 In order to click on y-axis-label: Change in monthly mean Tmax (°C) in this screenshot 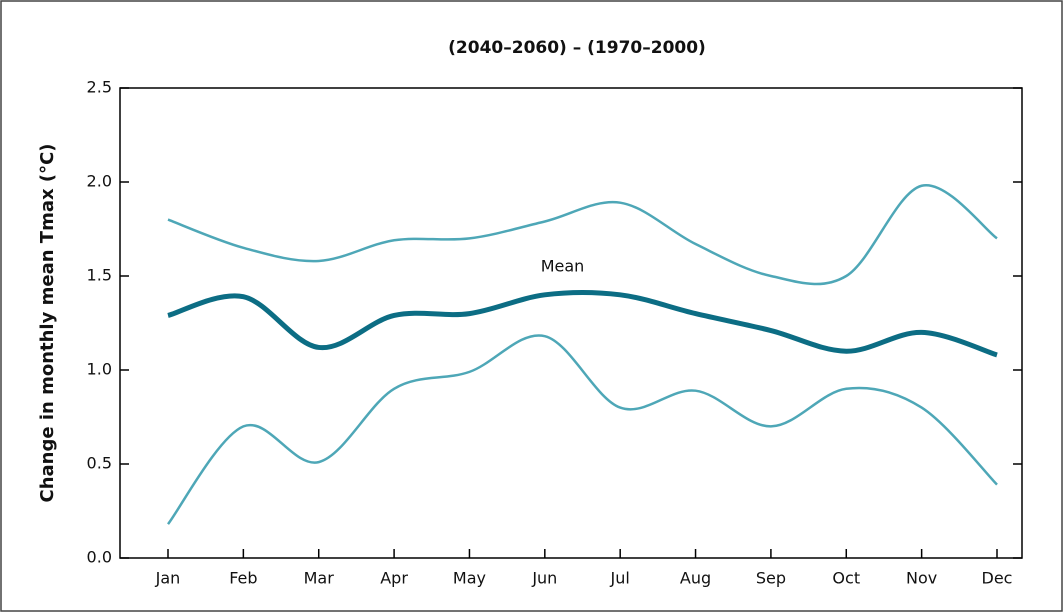, I will do `click(47, 322)`.